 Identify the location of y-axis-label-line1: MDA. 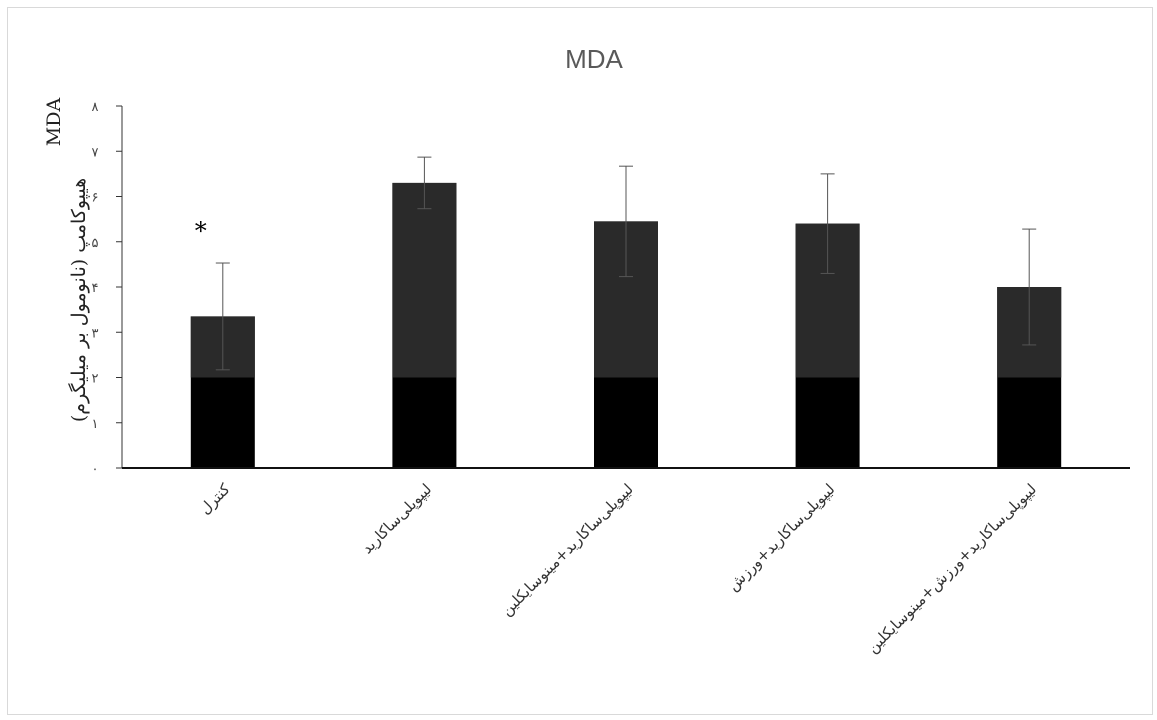
(54, 122).